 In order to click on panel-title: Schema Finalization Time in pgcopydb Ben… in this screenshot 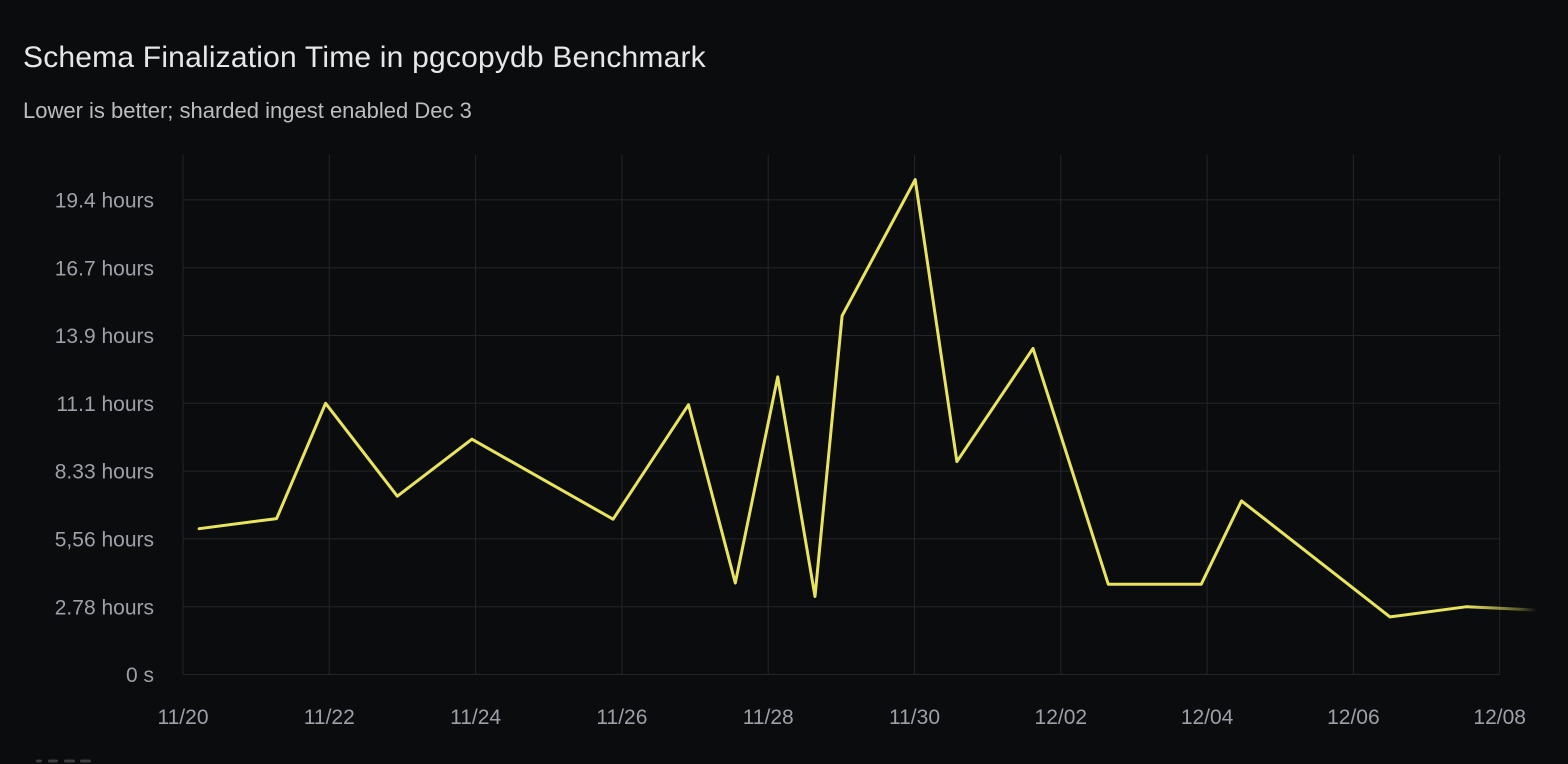, I will do `click(364, 57)`.